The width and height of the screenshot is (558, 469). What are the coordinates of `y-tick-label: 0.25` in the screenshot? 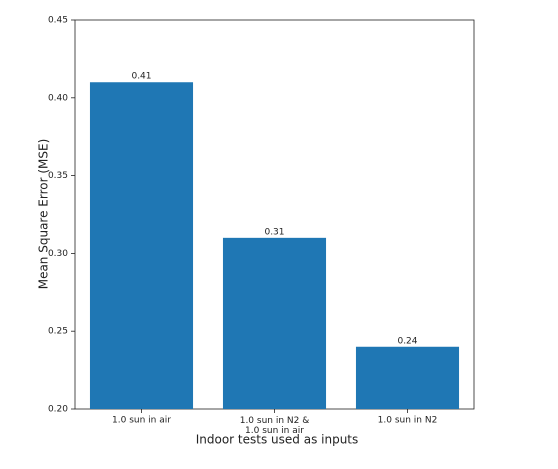 It's located at (58, 332).